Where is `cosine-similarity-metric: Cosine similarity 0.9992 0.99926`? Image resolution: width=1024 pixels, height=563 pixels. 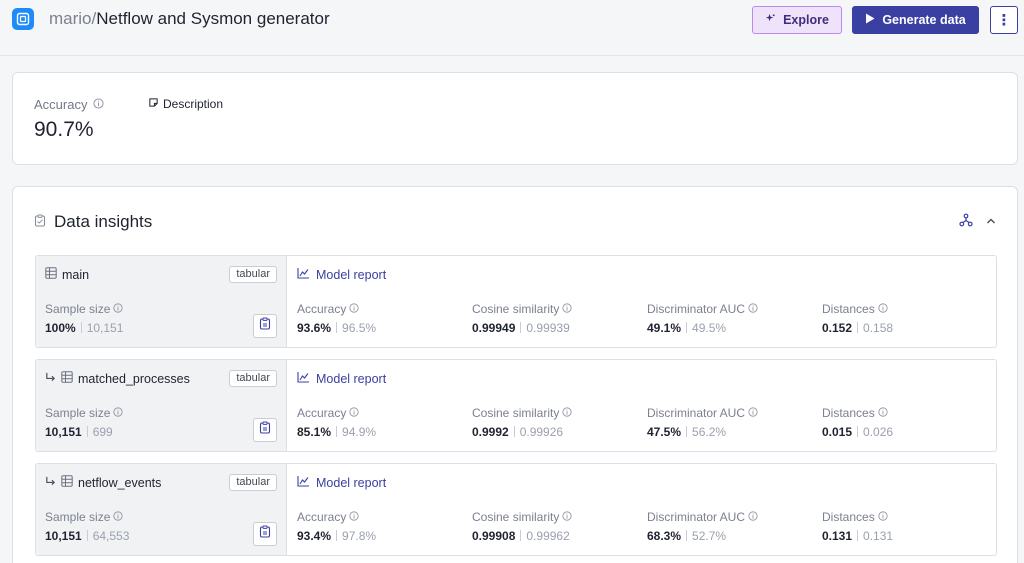
cosine-similarity-metric: Cosine similarity 0.9992 0.99926 is located at coordinates (522, 422).